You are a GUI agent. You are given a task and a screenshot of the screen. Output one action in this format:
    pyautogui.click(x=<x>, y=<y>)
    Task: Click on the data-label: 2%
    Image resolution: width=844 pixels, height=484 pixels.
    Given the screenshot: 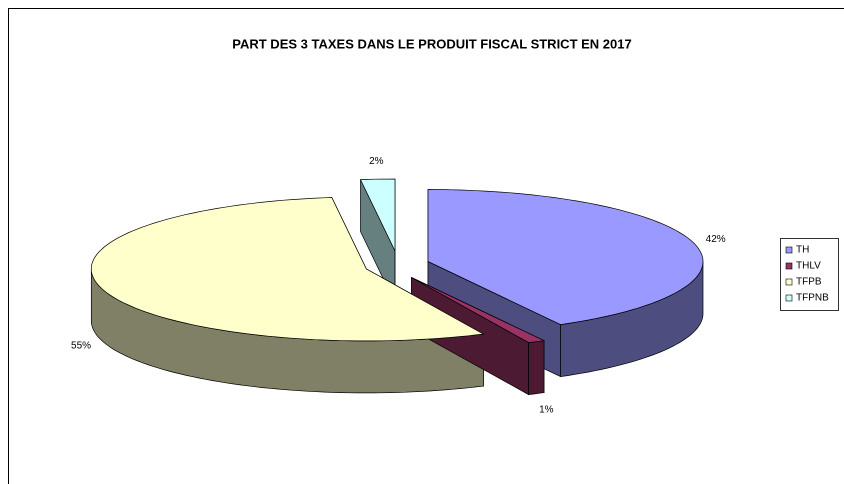 What is the action you would take?
    pyautogui.click(x=376, y=161)
    